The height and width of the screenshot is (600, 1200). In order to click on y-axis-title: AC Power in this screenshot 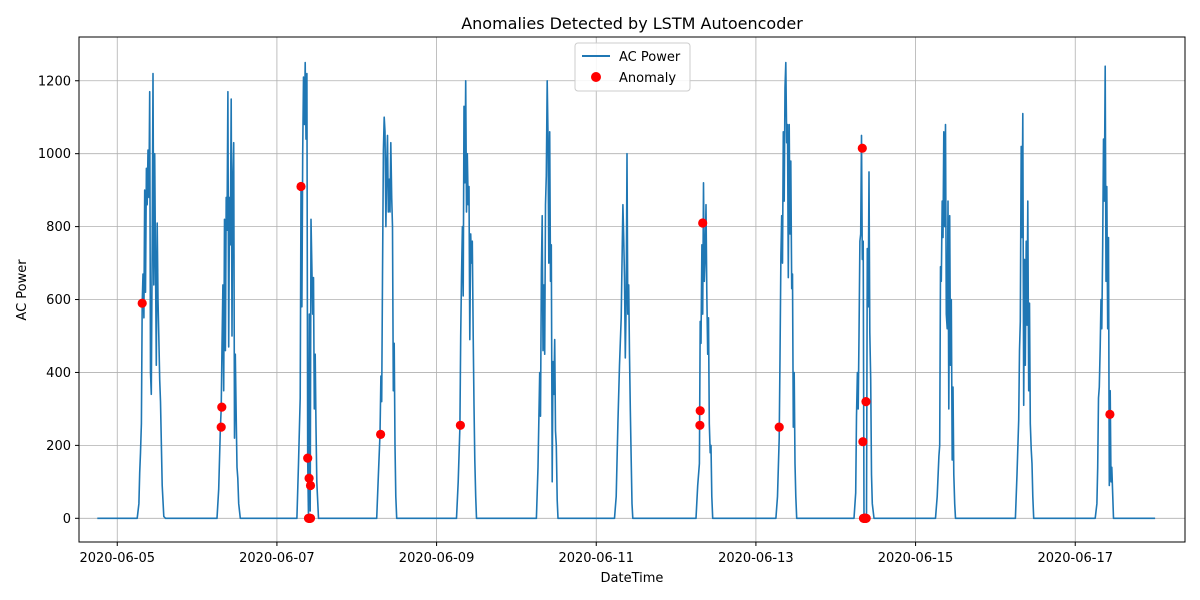, I will do `click(22, 290)`.